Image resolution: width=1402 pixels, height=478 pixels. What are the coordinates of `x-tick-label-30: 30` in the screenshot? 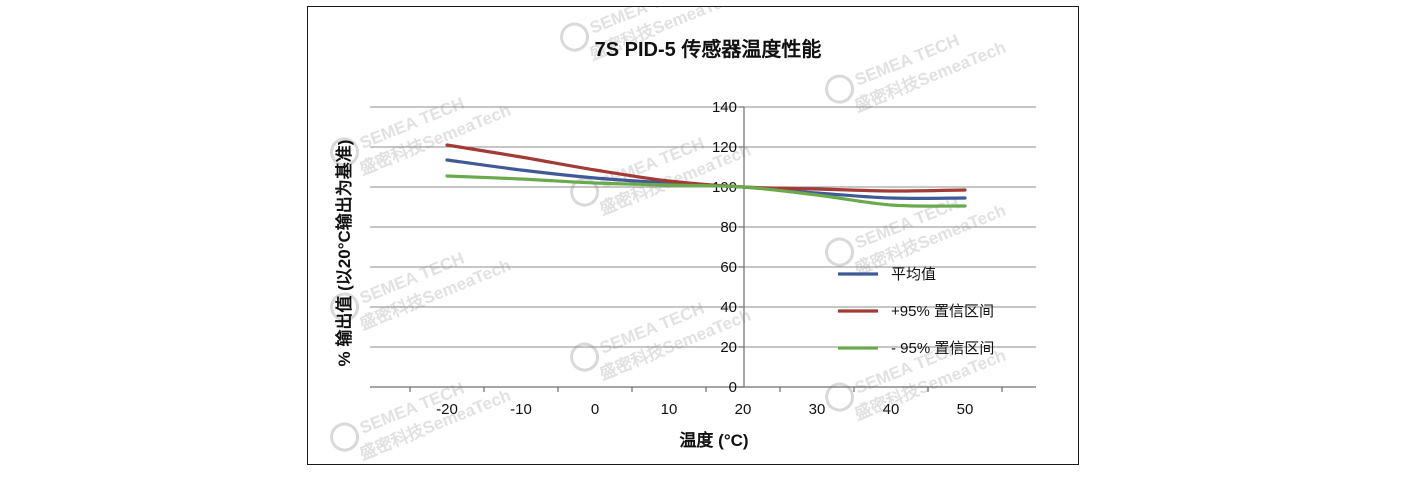 It's located at (817, 409).